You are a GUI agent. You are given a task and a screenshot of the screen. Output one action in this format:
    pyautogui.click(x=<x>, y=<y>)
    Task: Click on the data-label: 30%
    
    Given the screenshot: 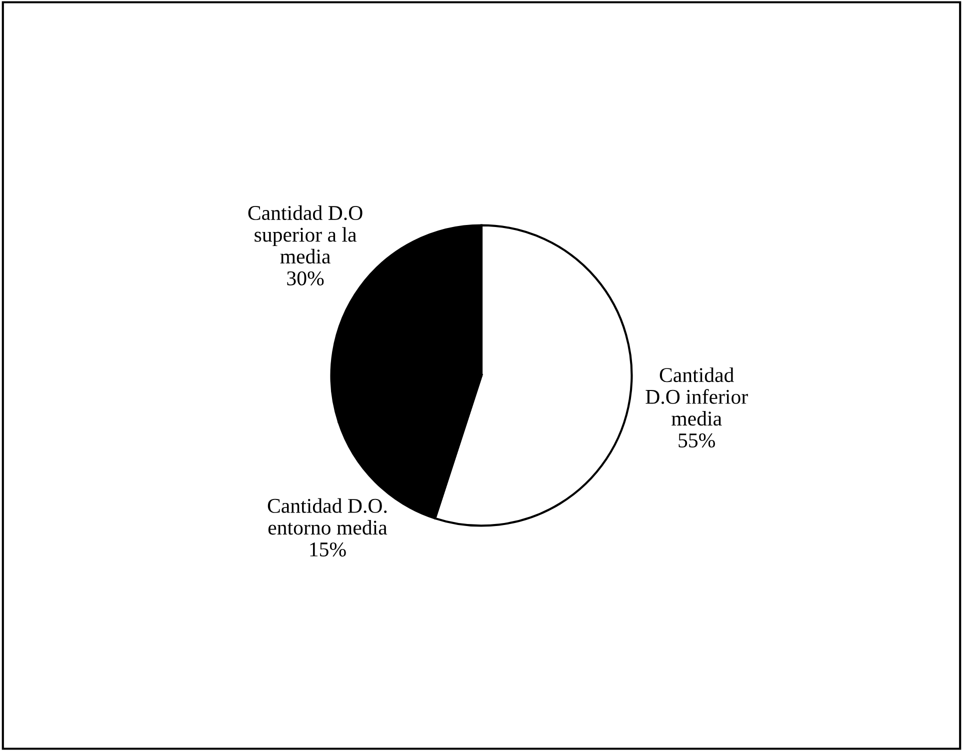 What is the action you would take?
    pyautogui.click(x=305, y=278)
    